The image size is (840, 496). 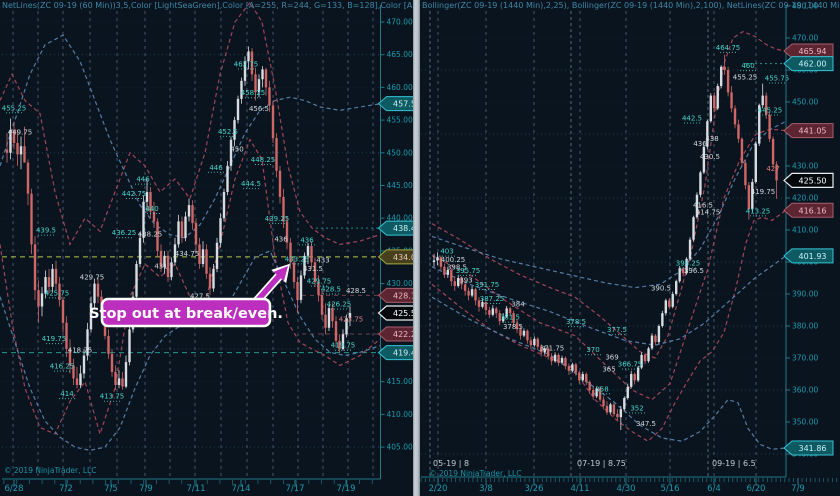 I want to click on svg-text: 431.5, so click(x=313, y=269).